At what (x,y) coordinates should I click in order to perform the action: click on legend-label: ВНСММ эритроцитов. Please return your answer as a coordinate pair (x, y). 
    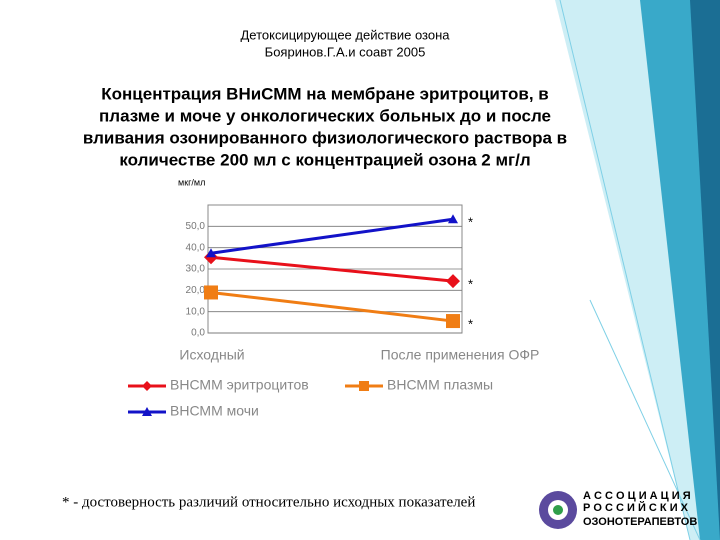
    Looking at the image, I should click on (239, 385).